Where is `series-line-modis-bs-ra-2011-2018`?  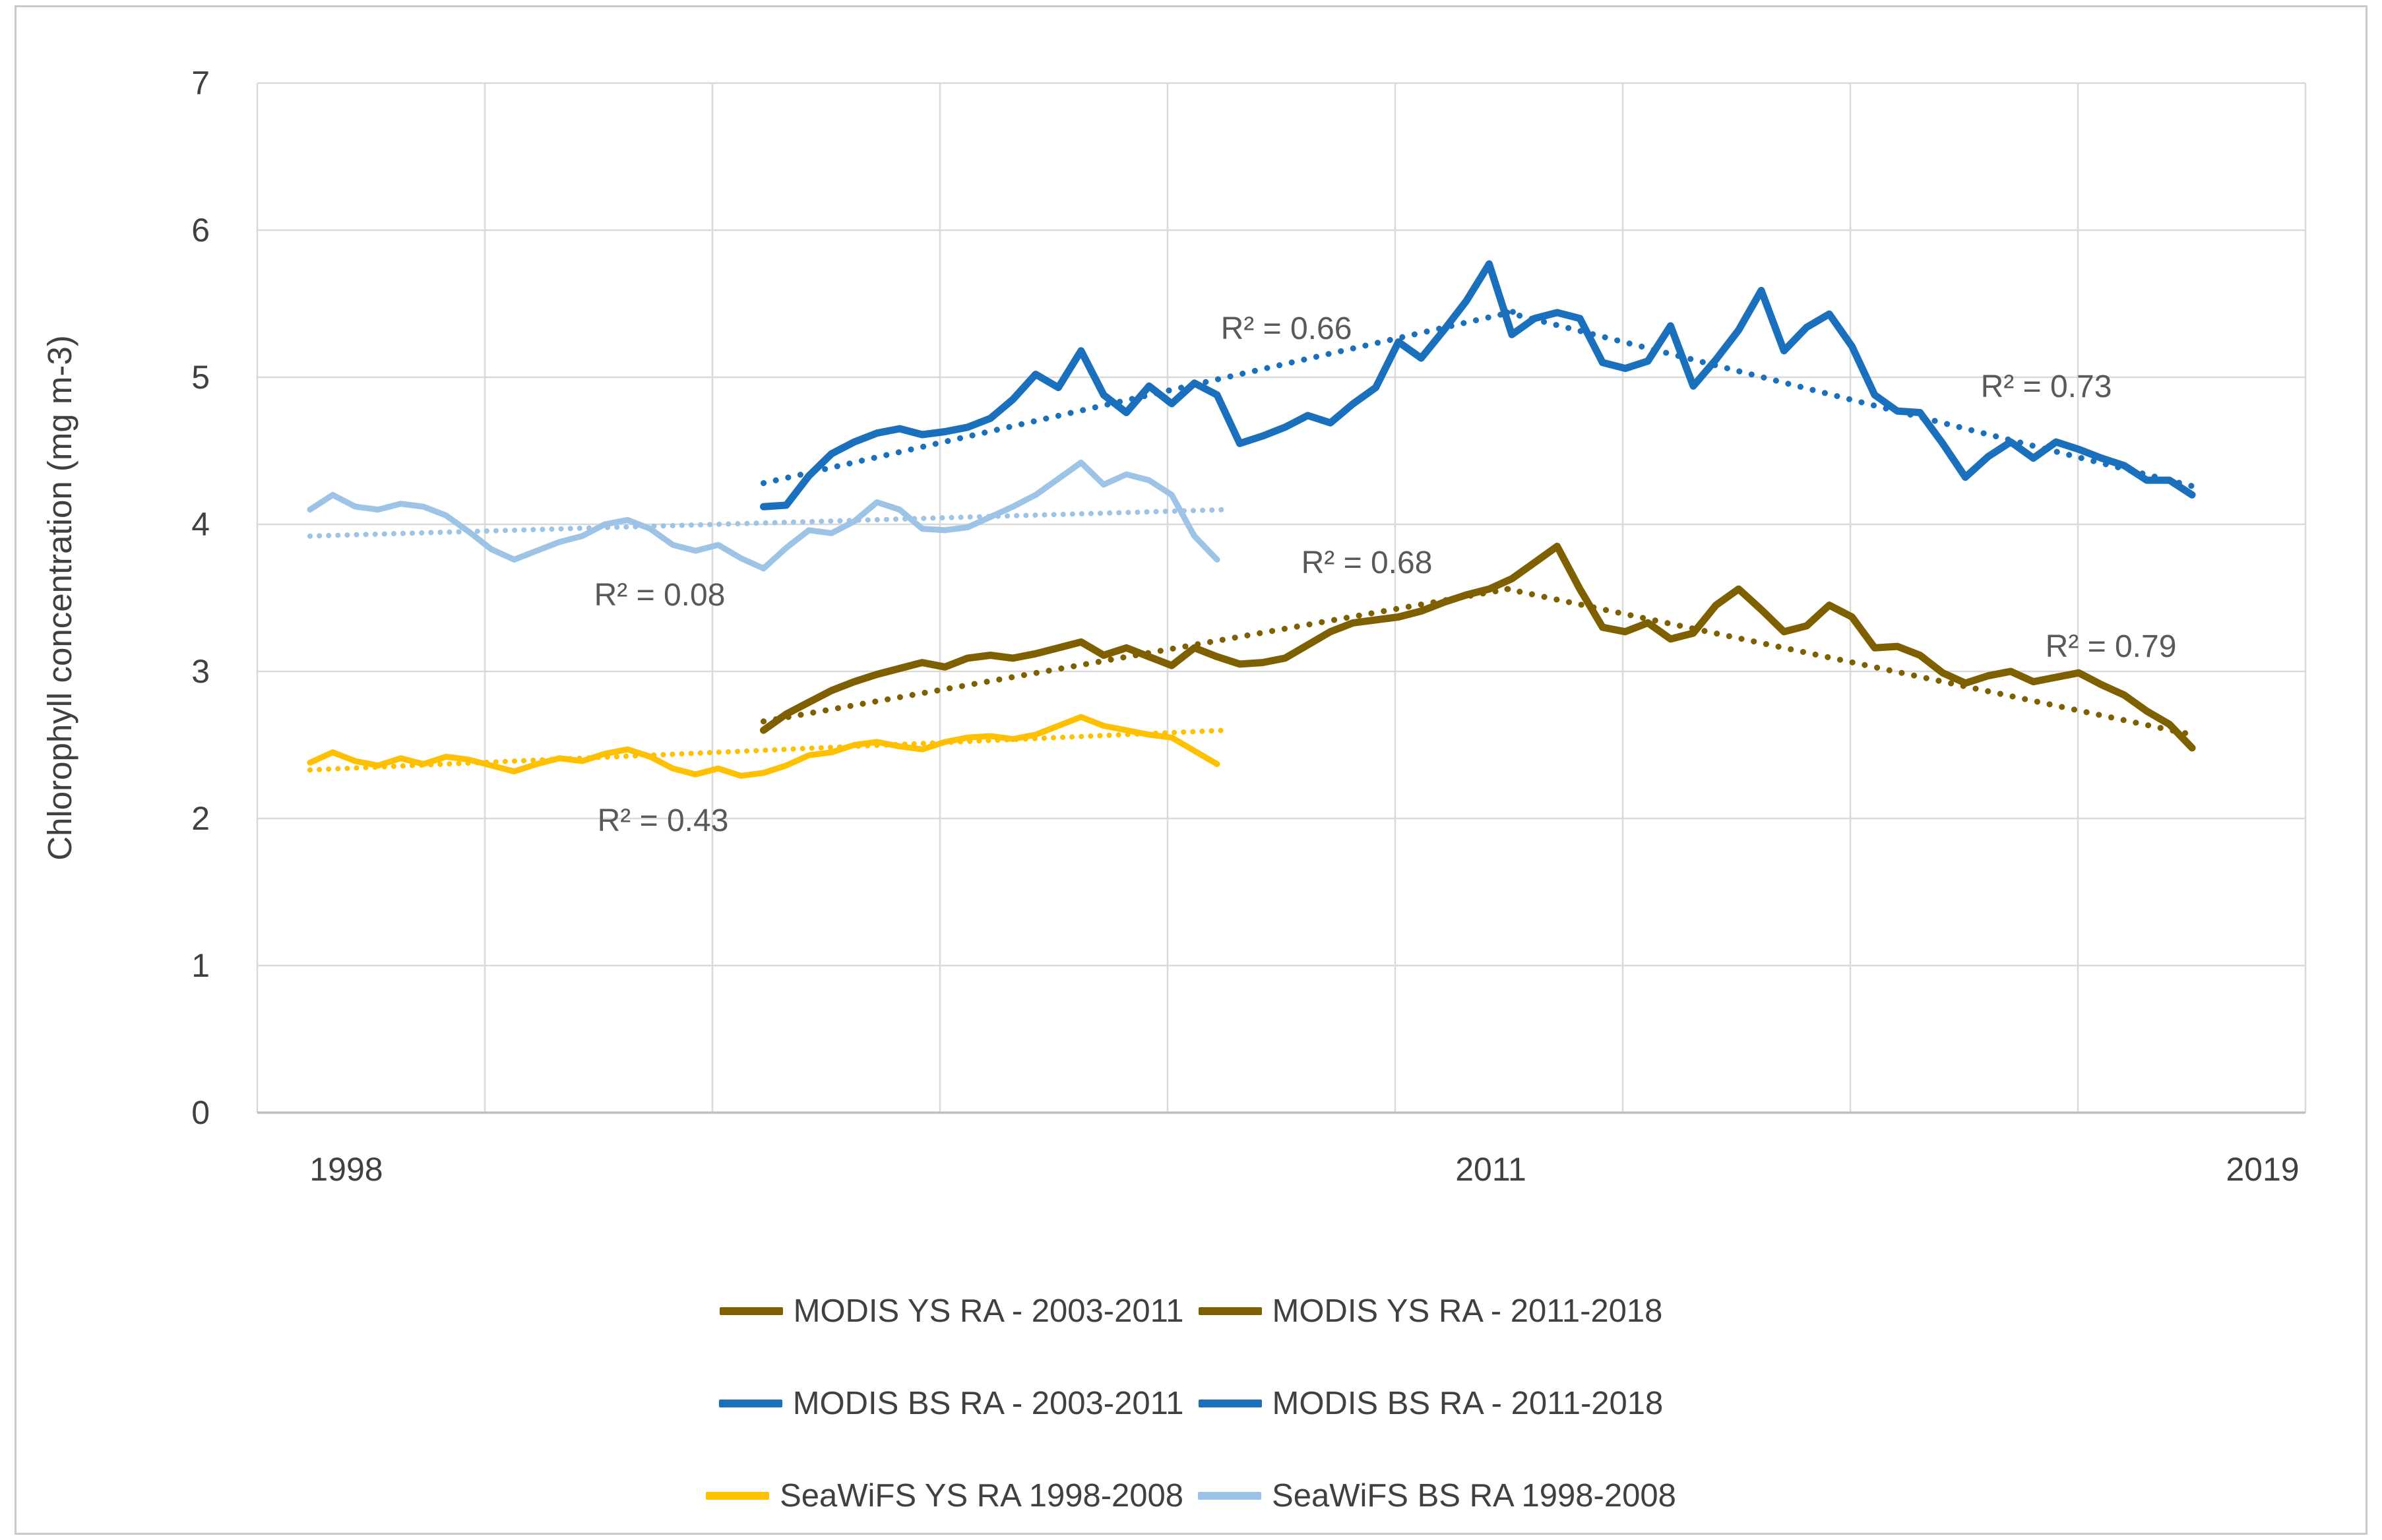 series-line-modis-bs-ra-2011-2018 is located at coordinates (1841, 379).